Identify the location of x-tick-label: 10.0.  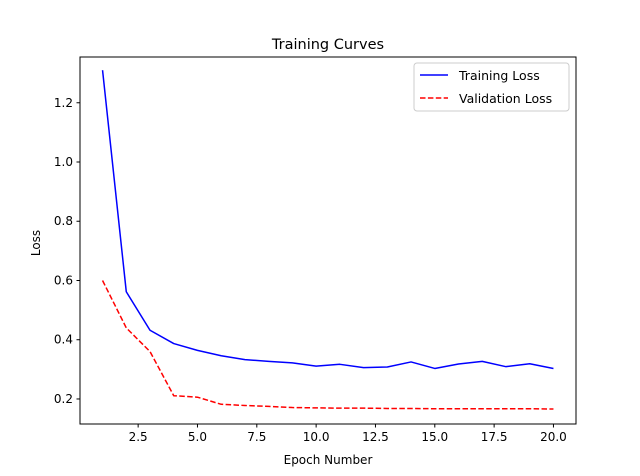
(316, 437).